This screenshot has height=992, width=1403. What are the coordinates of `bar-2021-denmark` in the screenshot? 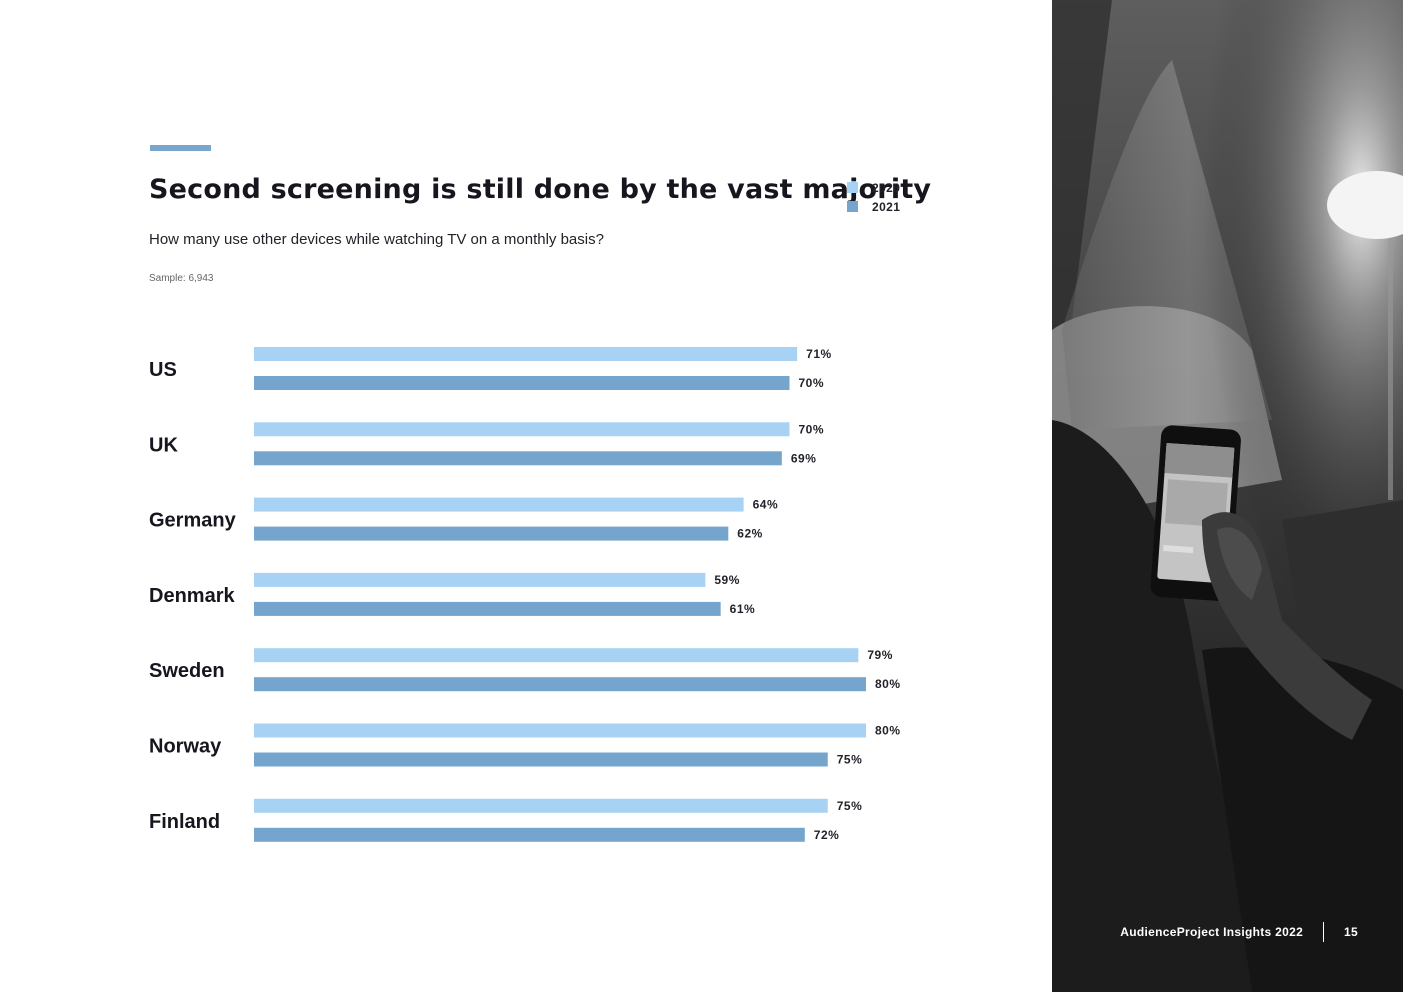 It's located at (487, 608).